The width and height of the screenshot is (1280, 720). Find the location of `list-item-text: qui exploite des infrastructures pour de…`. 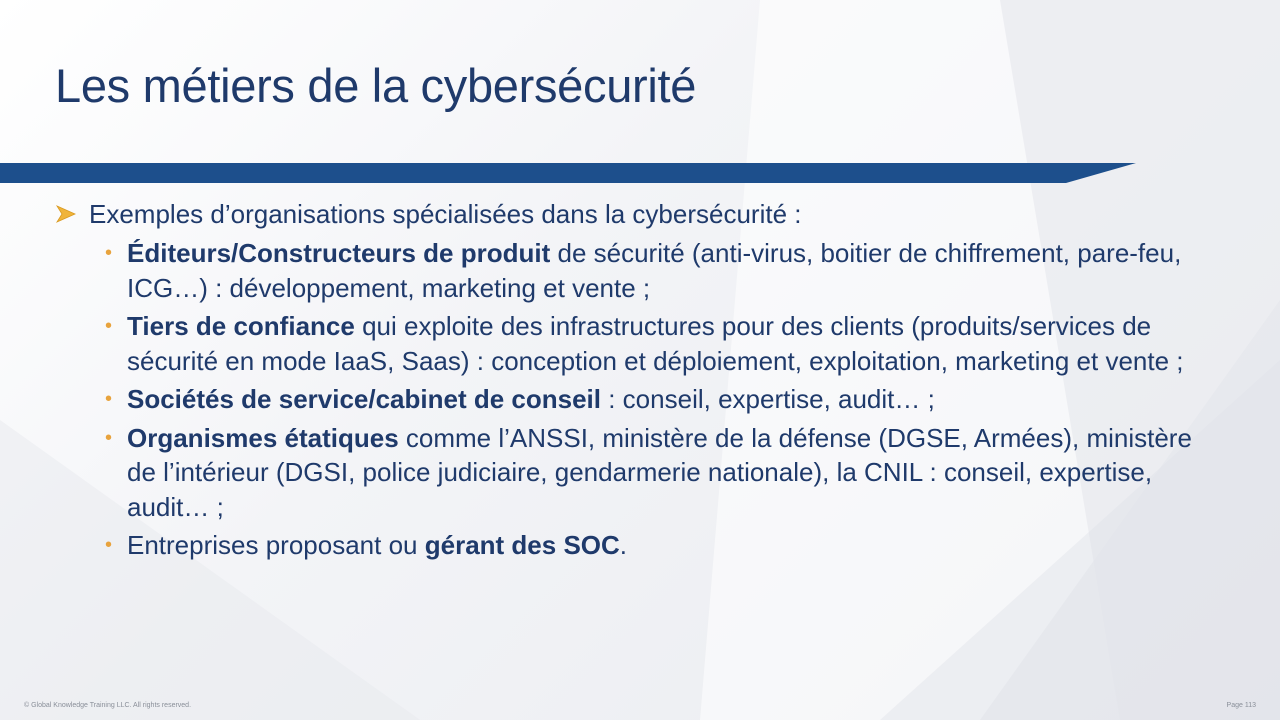

list-item-text: qui exploite des infrastructures pour de… is located at coordinates (655, 343).